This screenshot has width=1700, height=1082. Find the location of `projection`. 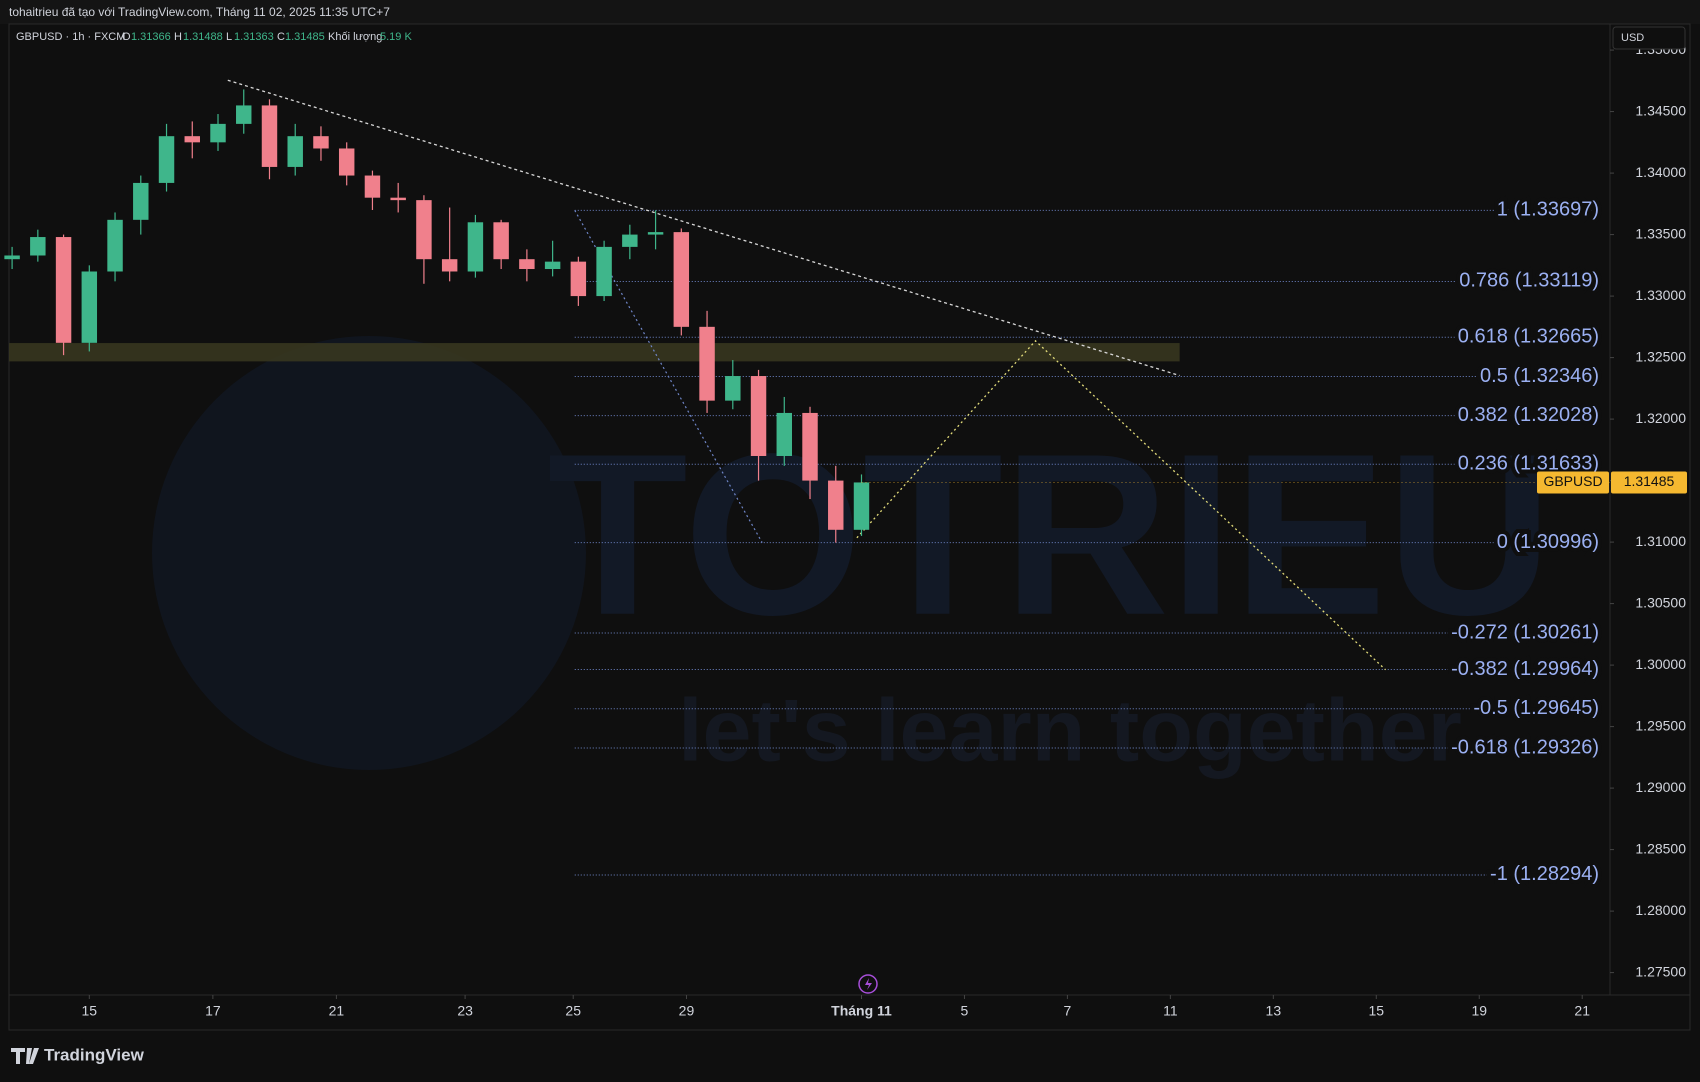

projection is located at coordinates (1121, 505).